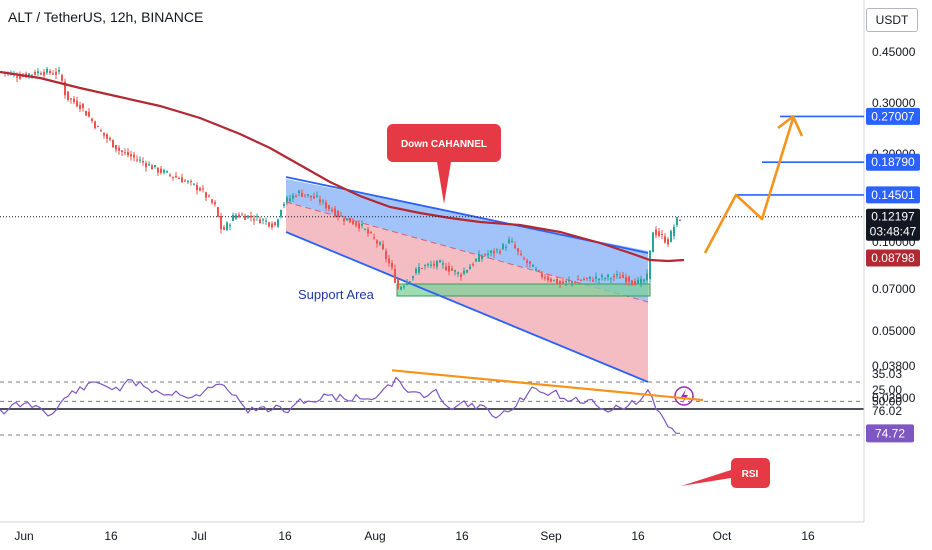 The width and height of the screenshot is (932, 550). What do you see at coordinates (432, 532) in the screenshot?
I see `time-axis: Jun 16 Jul 16 Aug 16 Sep 16 Oct 16` at bounding box center [432, 532].